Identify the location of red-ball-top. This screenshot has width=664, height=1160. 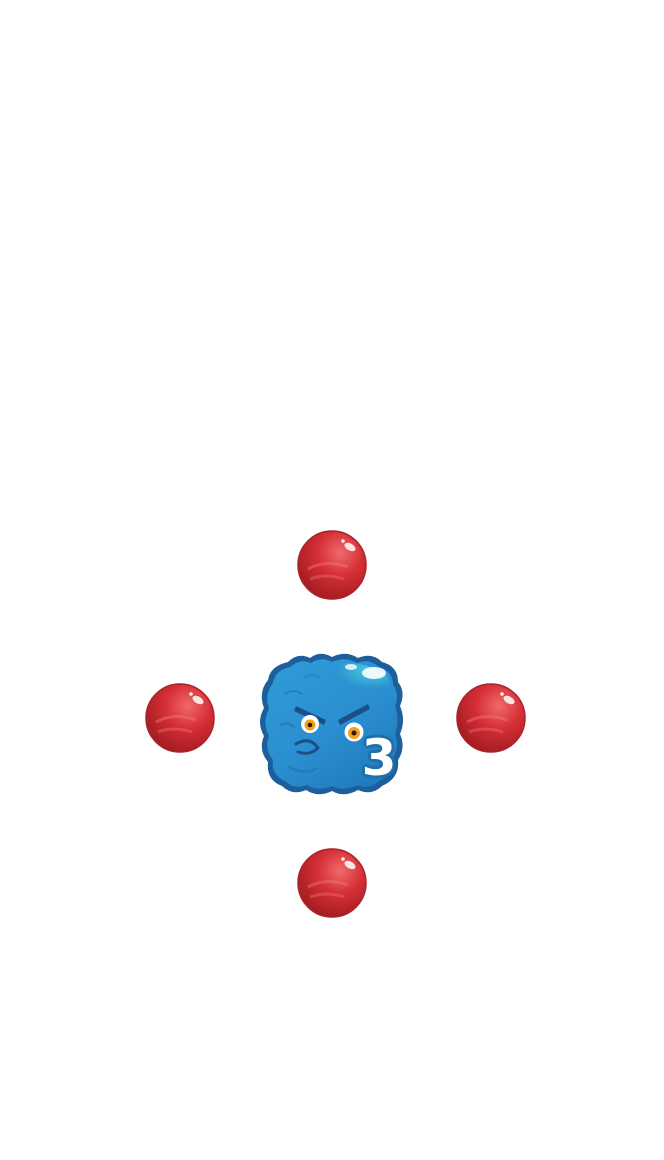
(332, 565).